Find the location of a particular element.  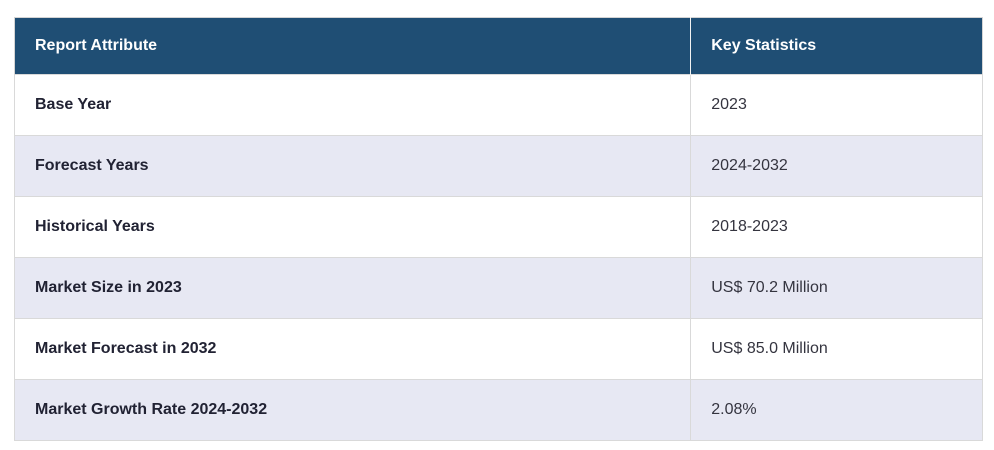

value-cell: 2024-2032 is located at coordinates (836, 166).